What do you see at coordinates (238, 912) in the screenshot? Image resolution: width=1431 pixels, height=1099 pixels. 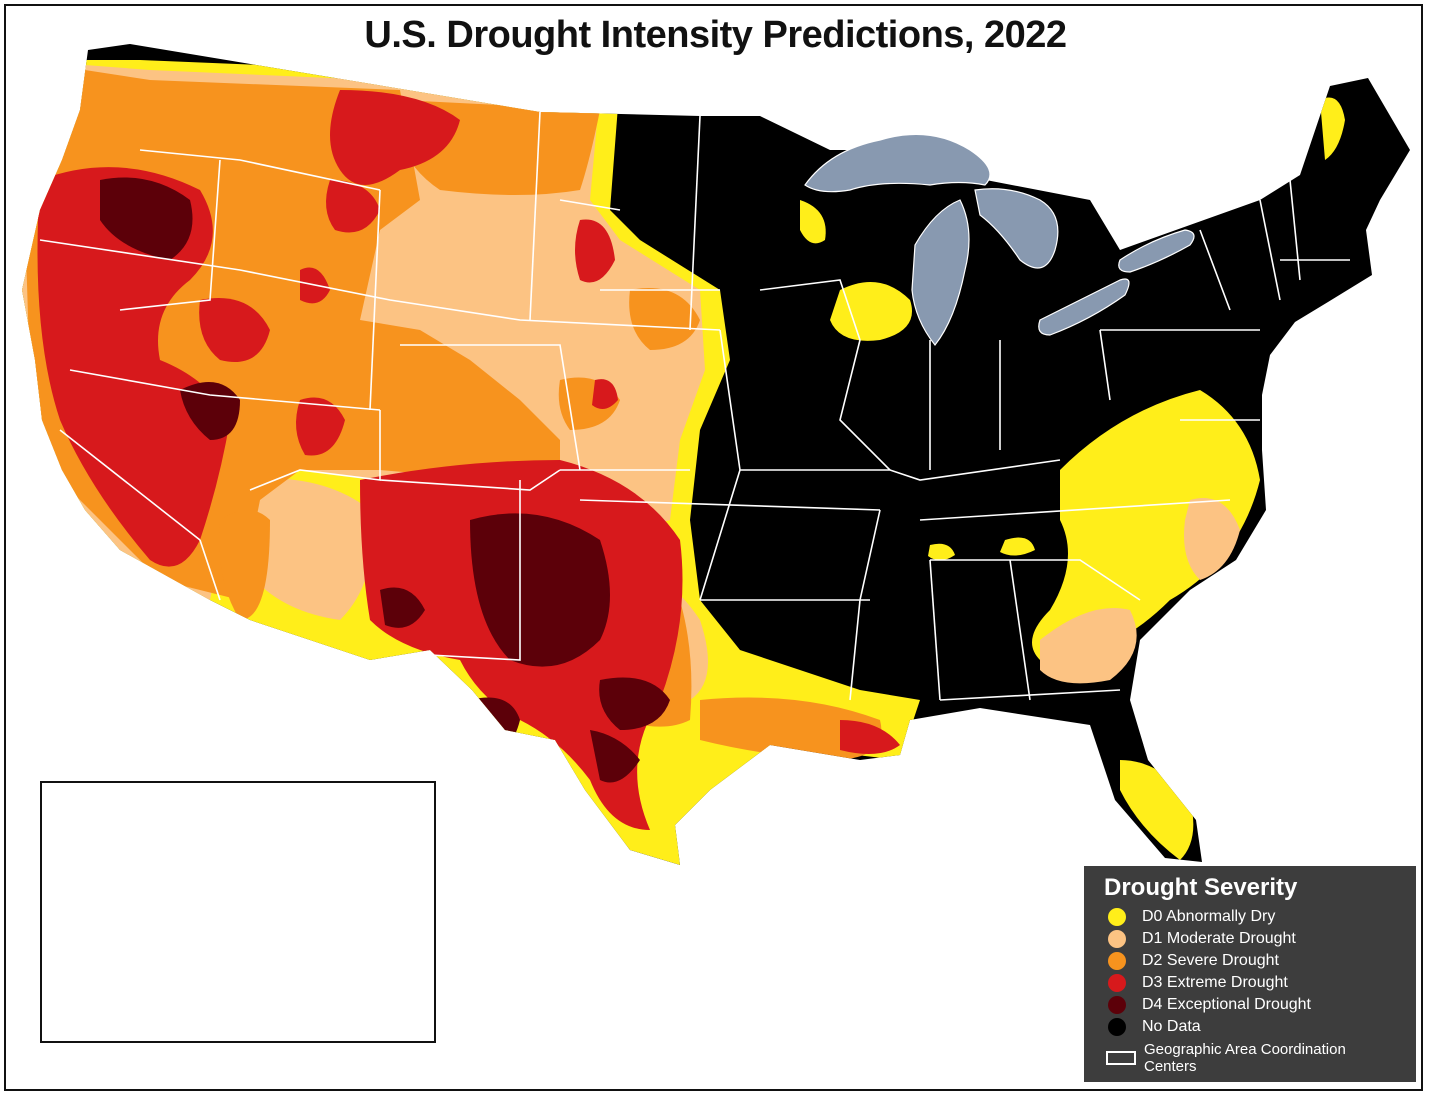 I see `hawaii-inset-box` at bounding box center [238, 912].